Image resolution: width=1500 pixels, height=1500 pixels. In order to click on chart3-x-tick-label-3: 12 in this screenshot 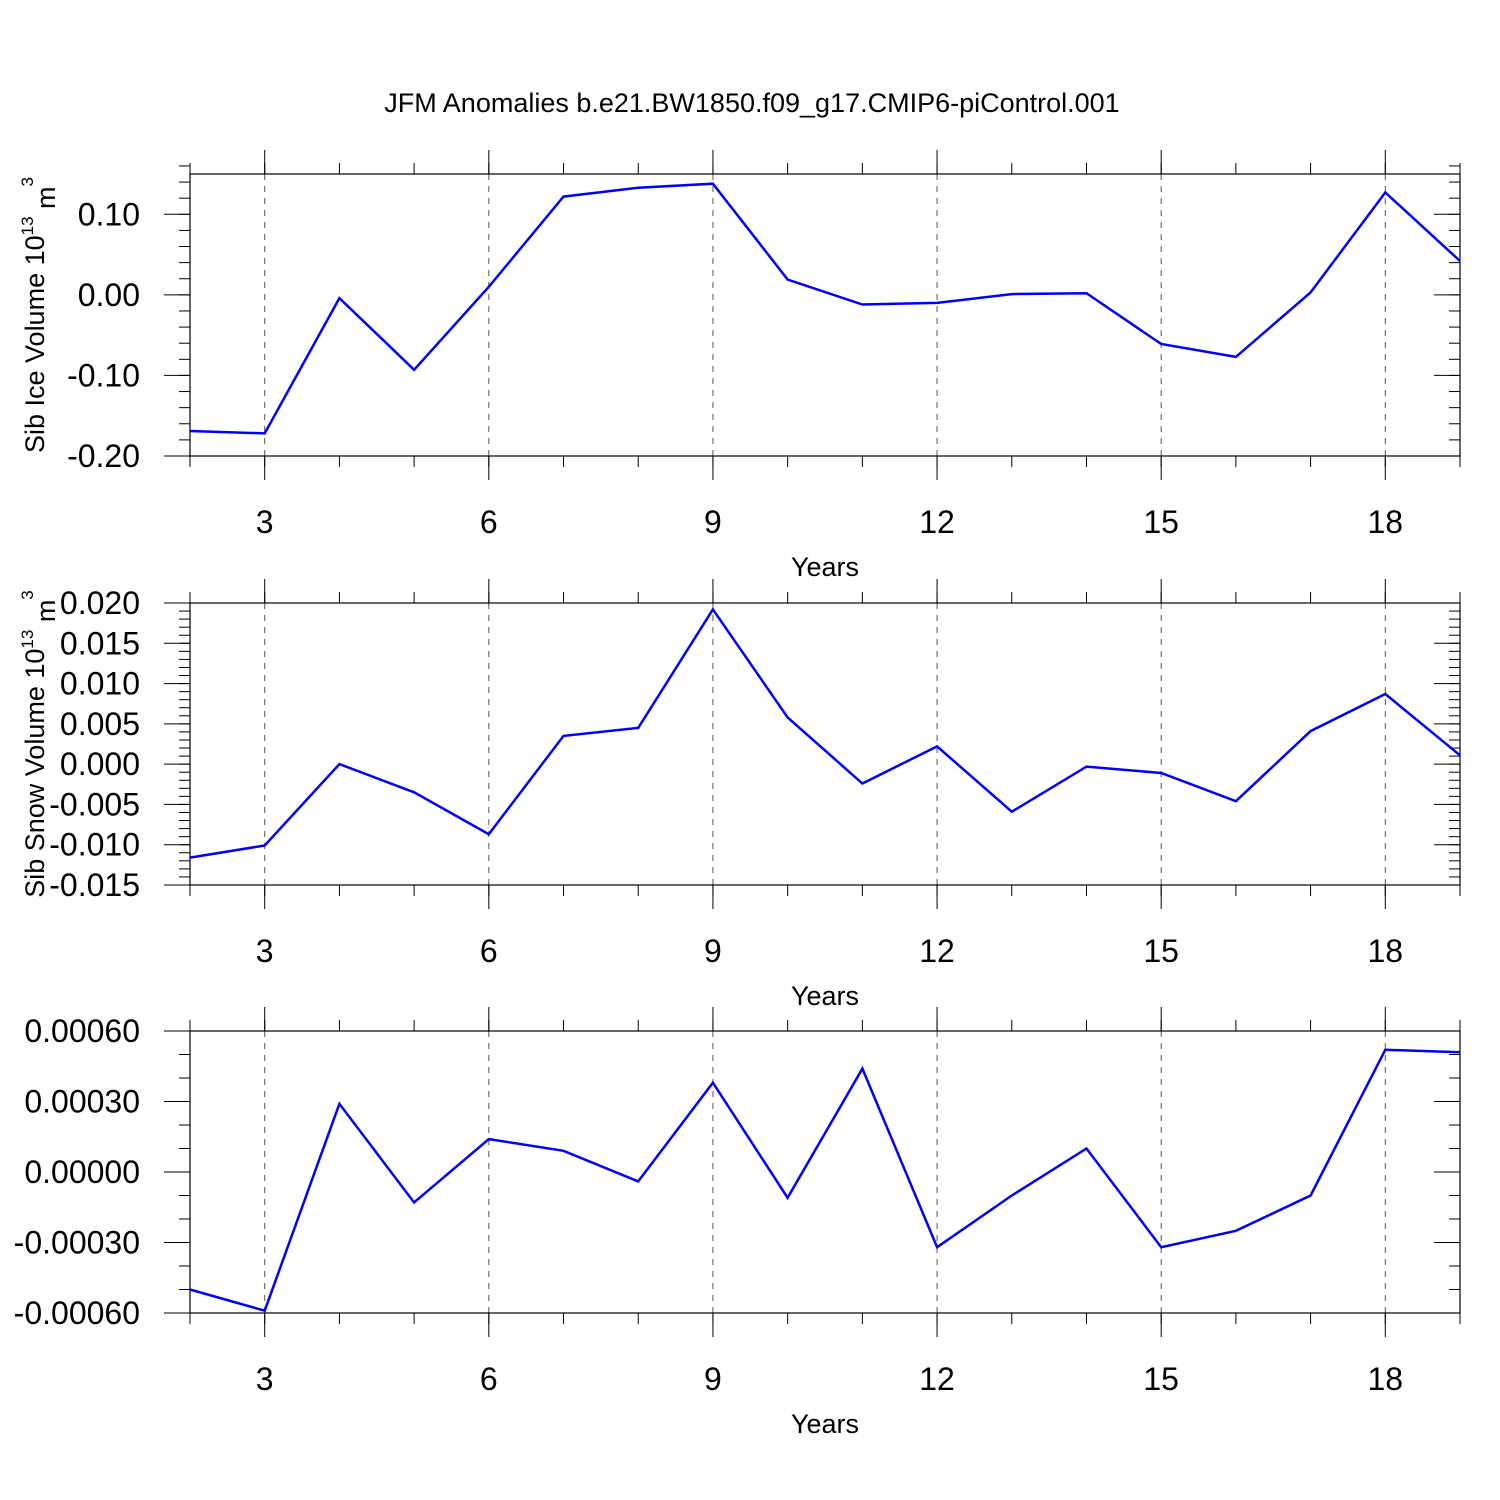, I will do `click(937, 1379)`.